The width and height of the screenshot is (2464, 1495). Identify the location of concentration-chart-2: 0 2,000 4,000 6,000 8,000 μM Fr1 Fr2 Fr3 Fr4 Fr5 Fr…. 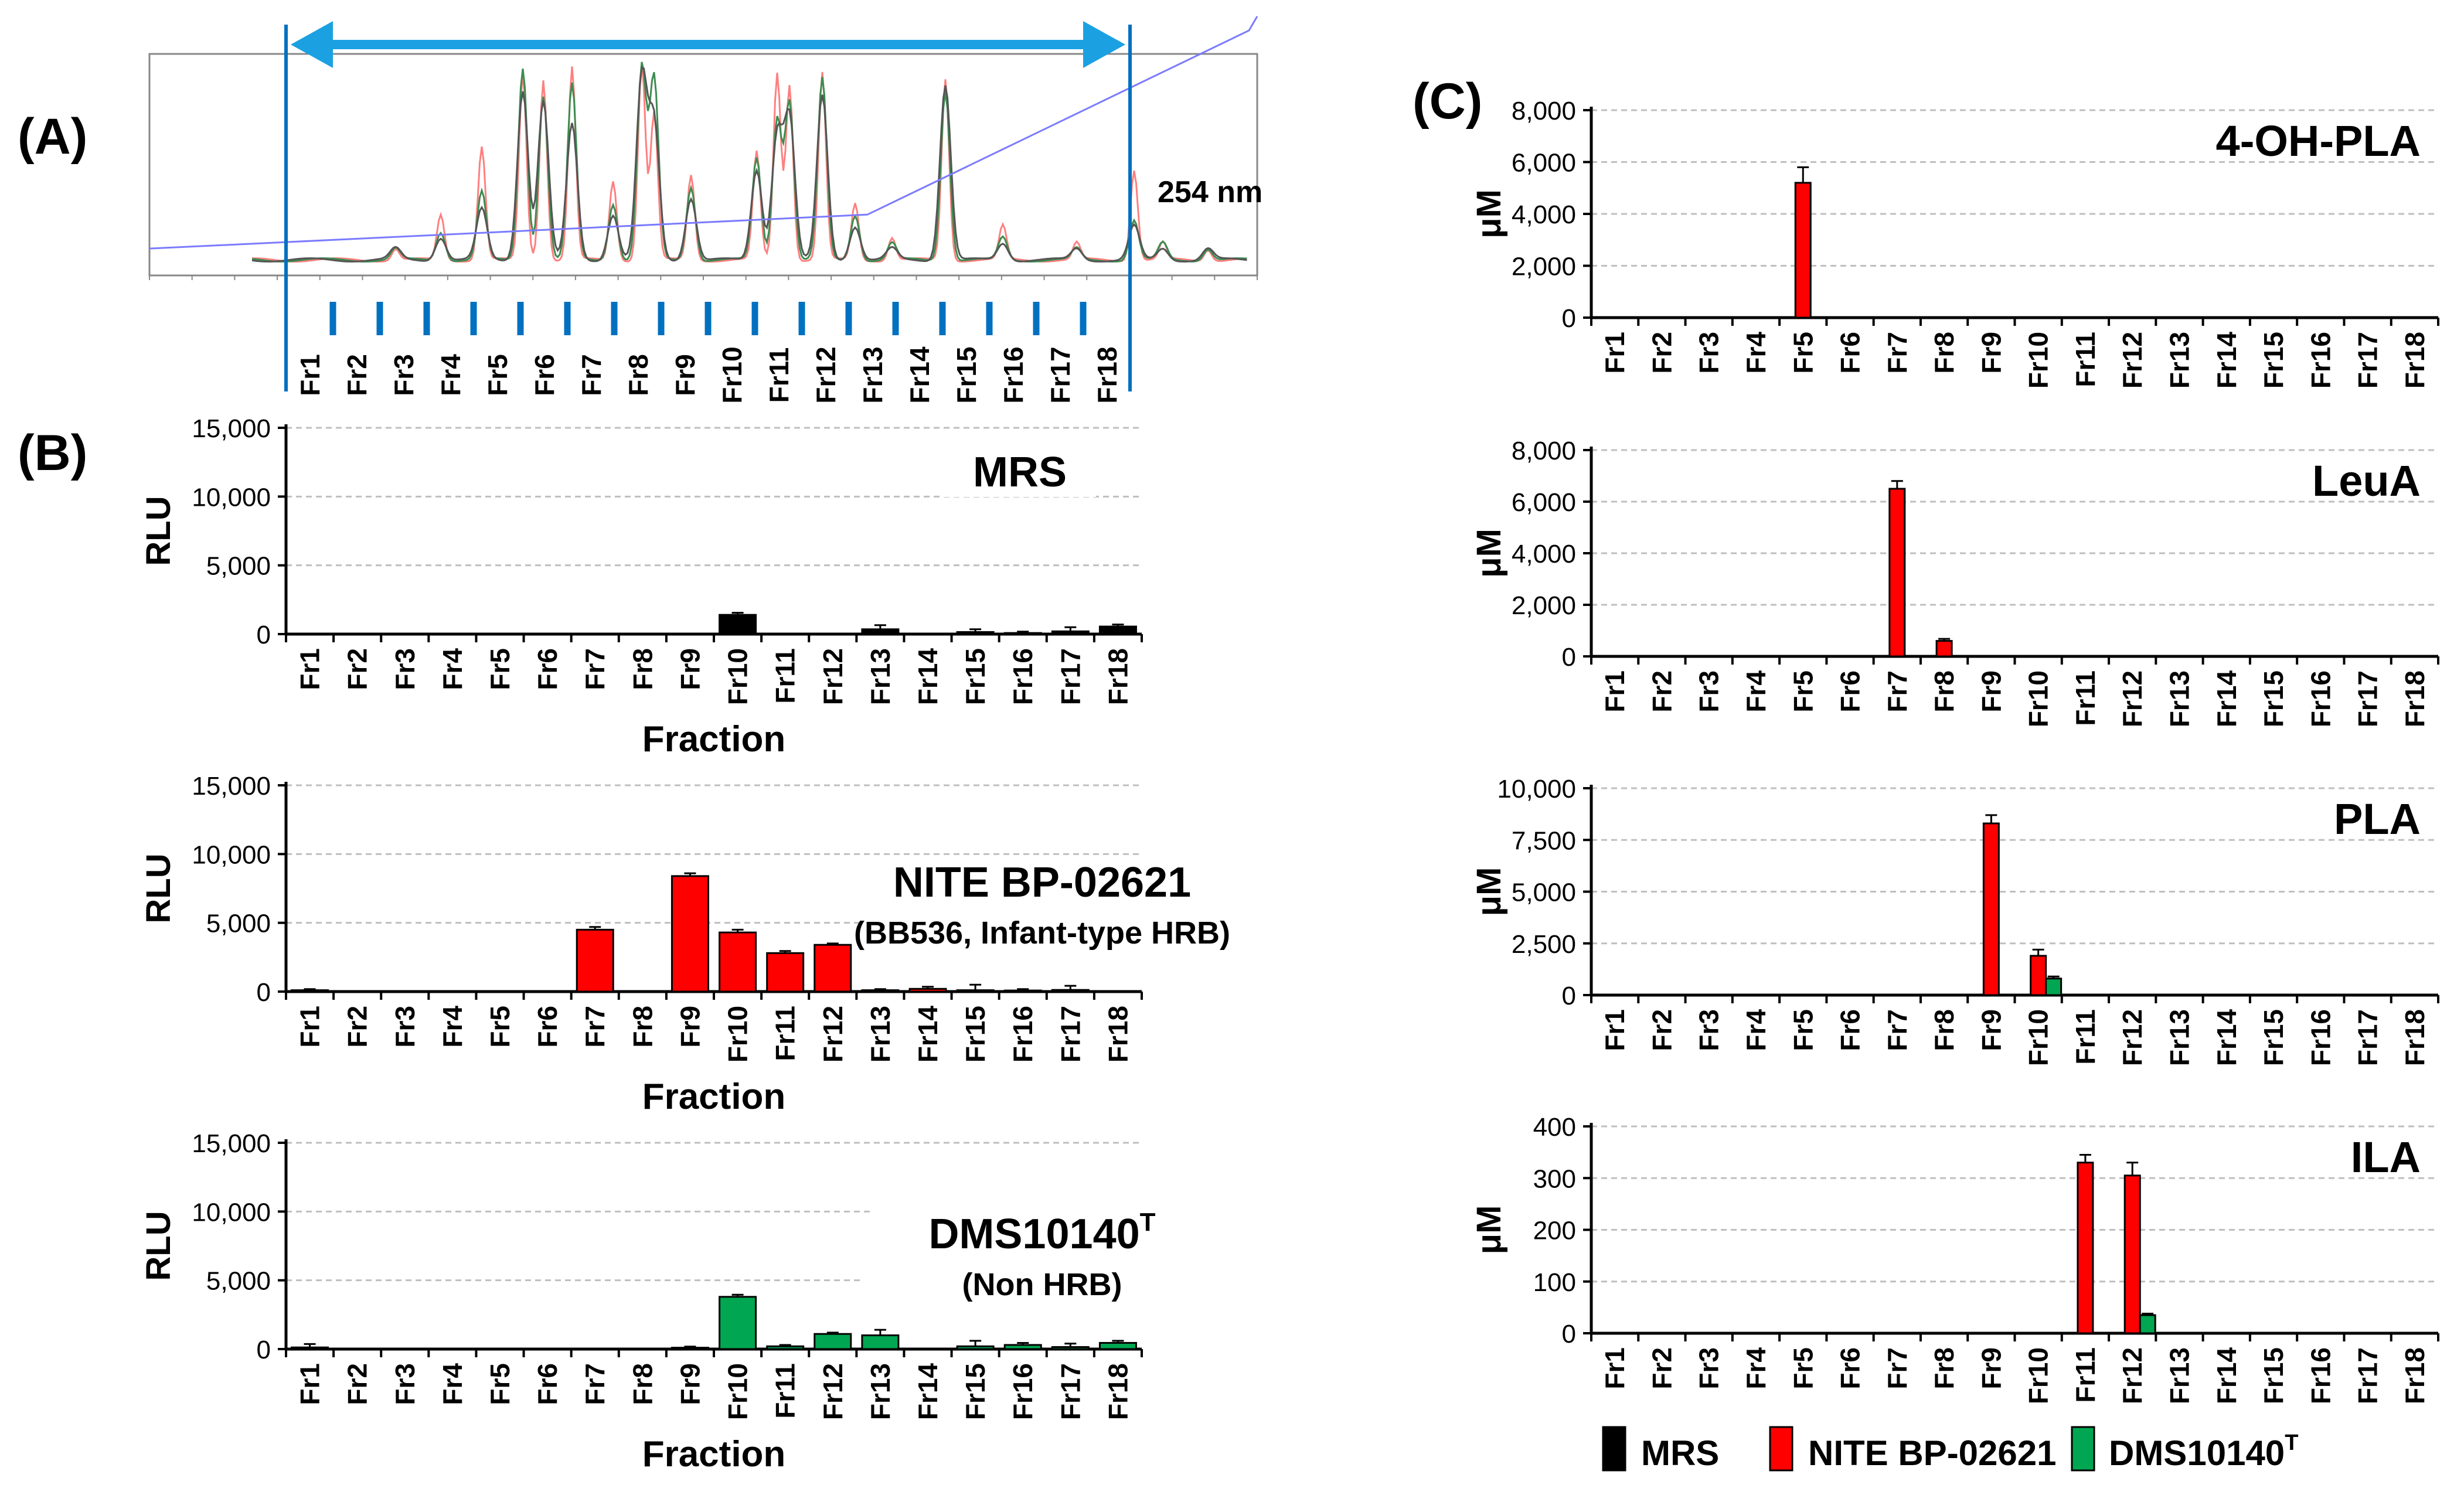
(1954, 582).